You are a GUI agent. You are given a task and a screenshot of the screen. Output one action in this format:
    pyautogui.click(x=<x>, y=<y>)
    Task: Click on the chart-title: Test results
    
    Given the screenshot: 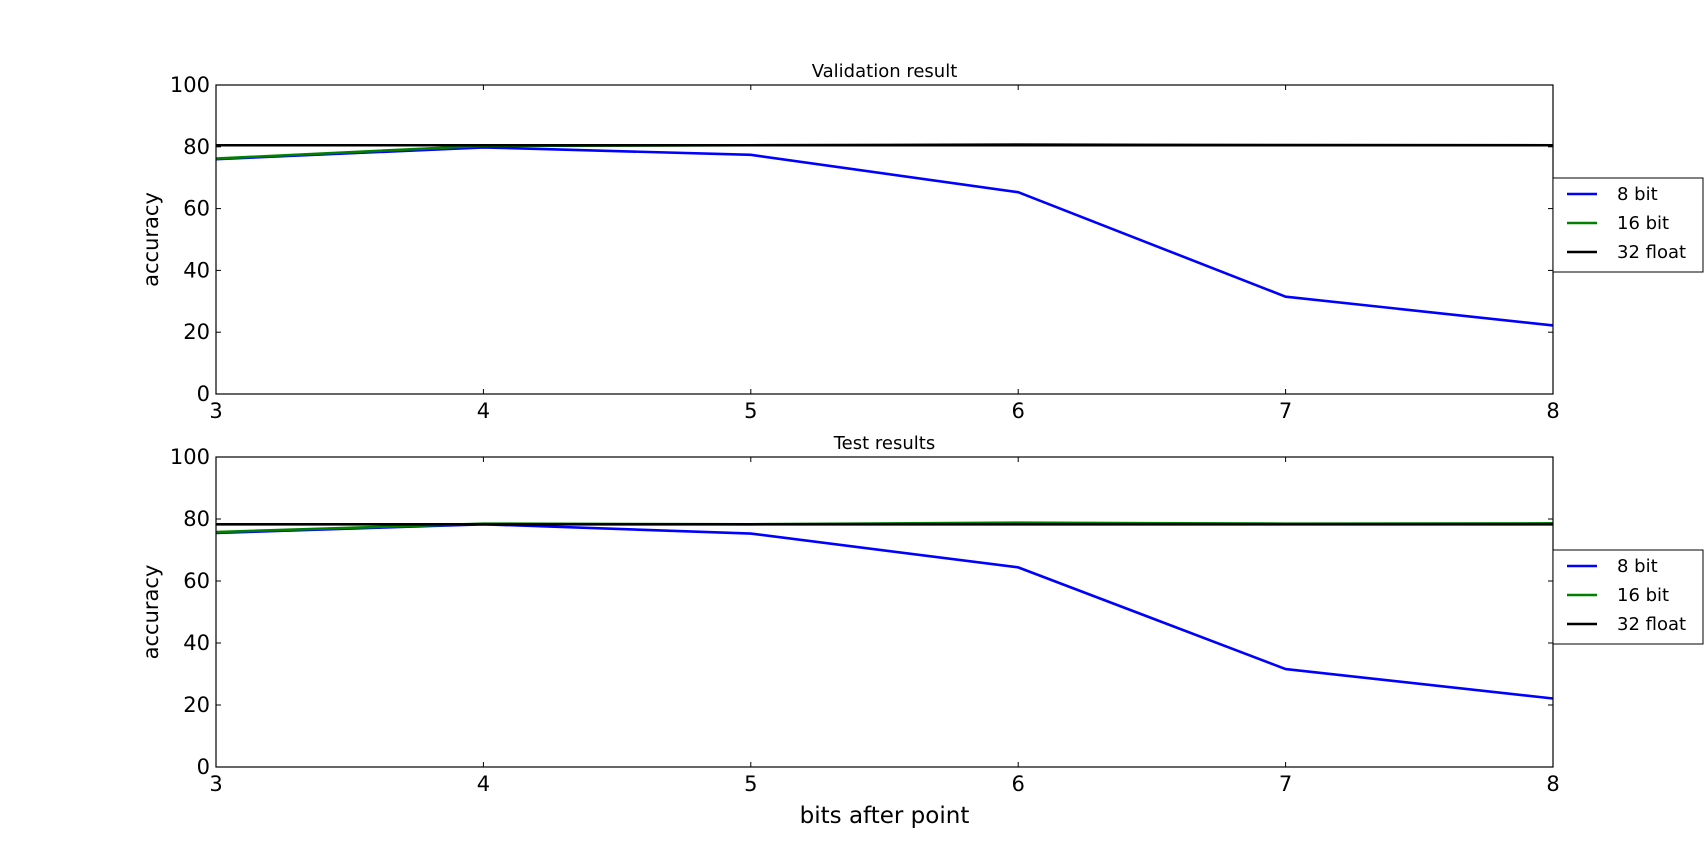 What is the action you would take?
    pyautogui.click(x=884, y=443)
    